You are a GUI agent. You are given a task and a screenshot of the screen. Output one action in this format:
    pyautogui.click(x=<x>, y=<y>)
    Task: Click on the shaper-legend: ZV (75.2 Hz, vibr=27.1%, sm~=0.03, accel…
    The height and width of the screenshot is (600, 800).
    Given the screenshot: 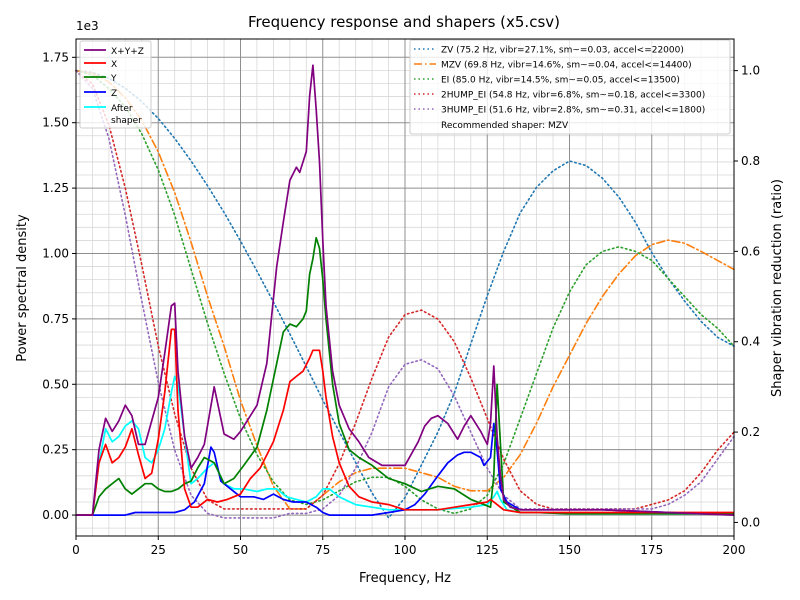 What is the action you would take?
    pyautogui.click(x=570, y=87)
    